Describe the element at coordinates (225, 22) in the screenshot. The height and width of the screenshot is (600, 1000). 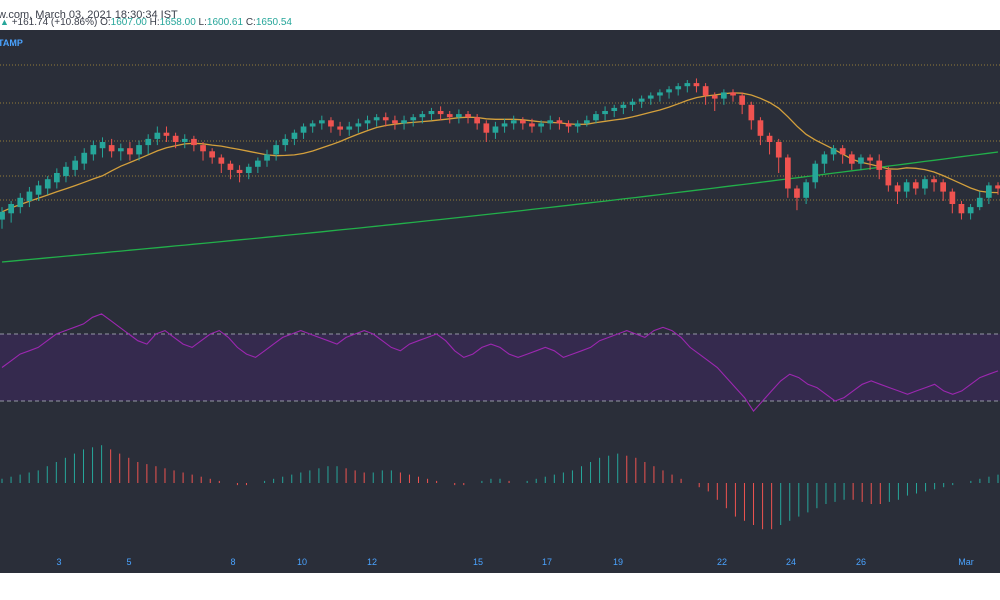
I see `low-value: 1600.61` at that location.